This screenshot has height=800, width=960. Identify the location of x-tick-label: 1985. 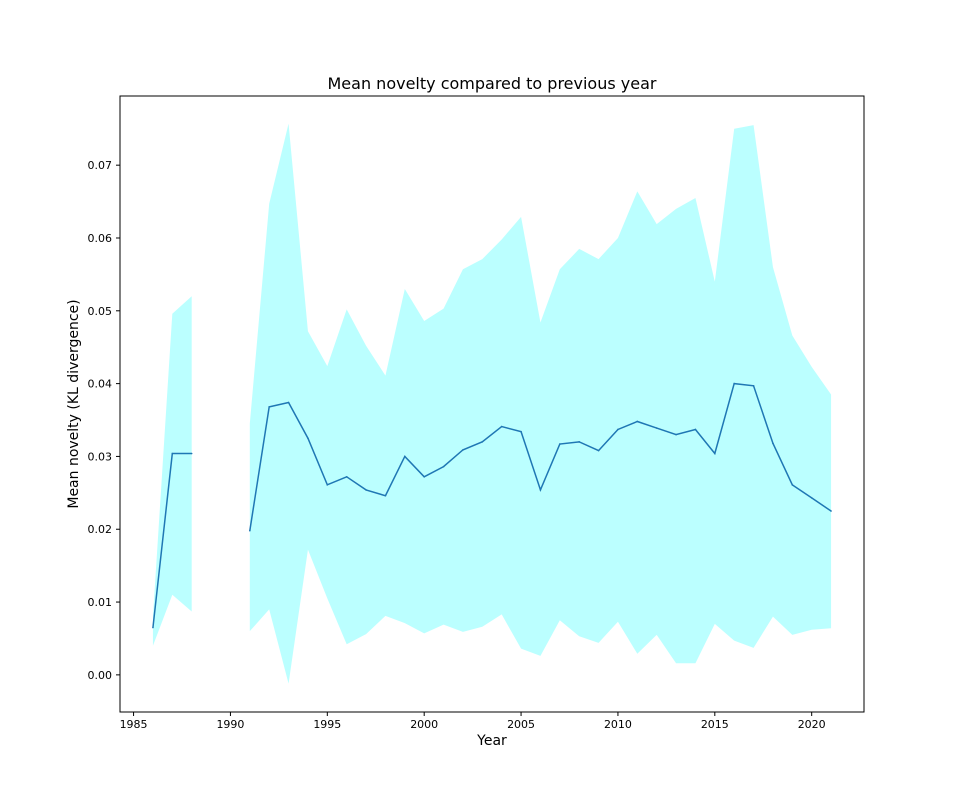
(134, 724).